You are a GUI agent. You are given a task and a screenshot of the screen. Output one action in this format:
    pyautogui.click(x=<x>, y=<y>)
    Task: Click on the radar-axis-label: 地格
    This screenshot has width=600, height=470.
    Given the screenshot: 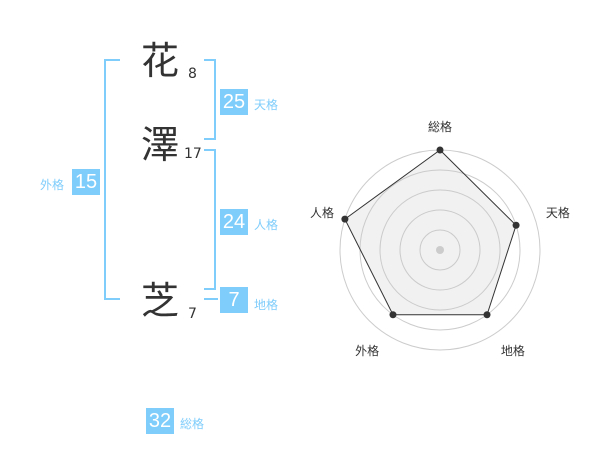 What is the action you would take?
    pyautogui.click(x=512, y=351)
    